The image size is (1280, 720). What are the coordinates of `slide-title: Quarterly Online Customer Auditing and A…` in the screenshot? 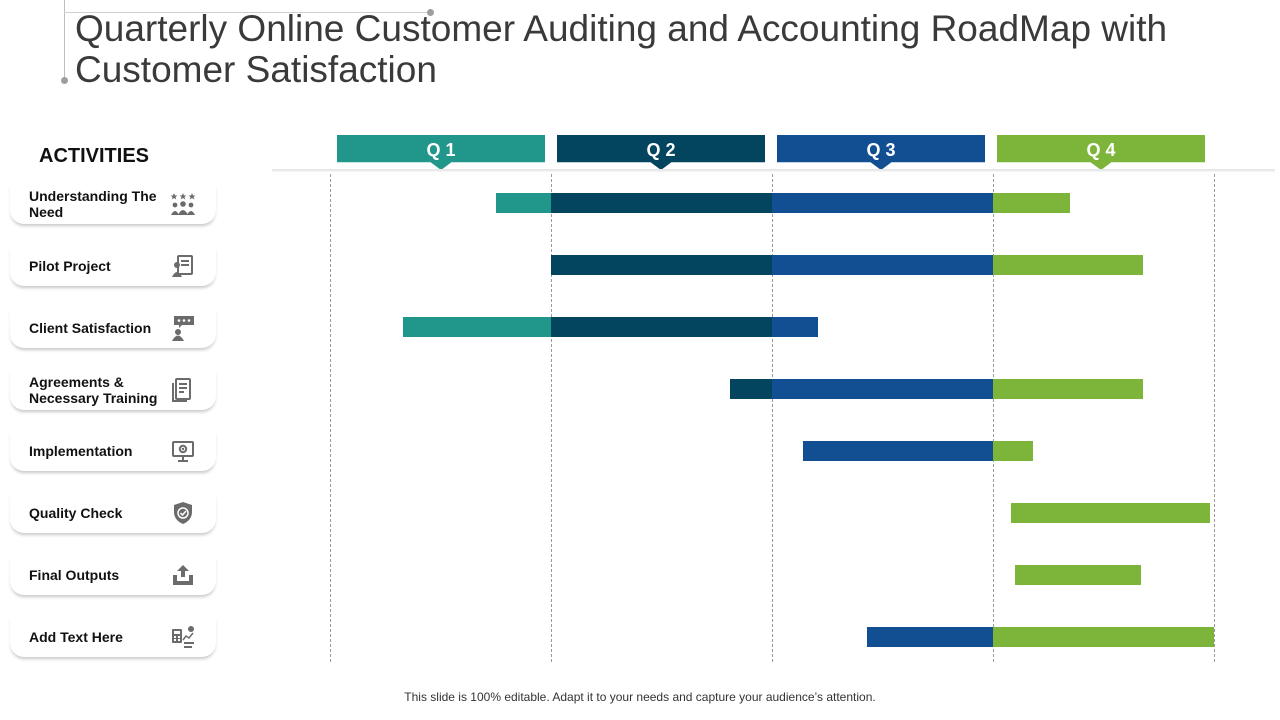 It's located at (621, 49).